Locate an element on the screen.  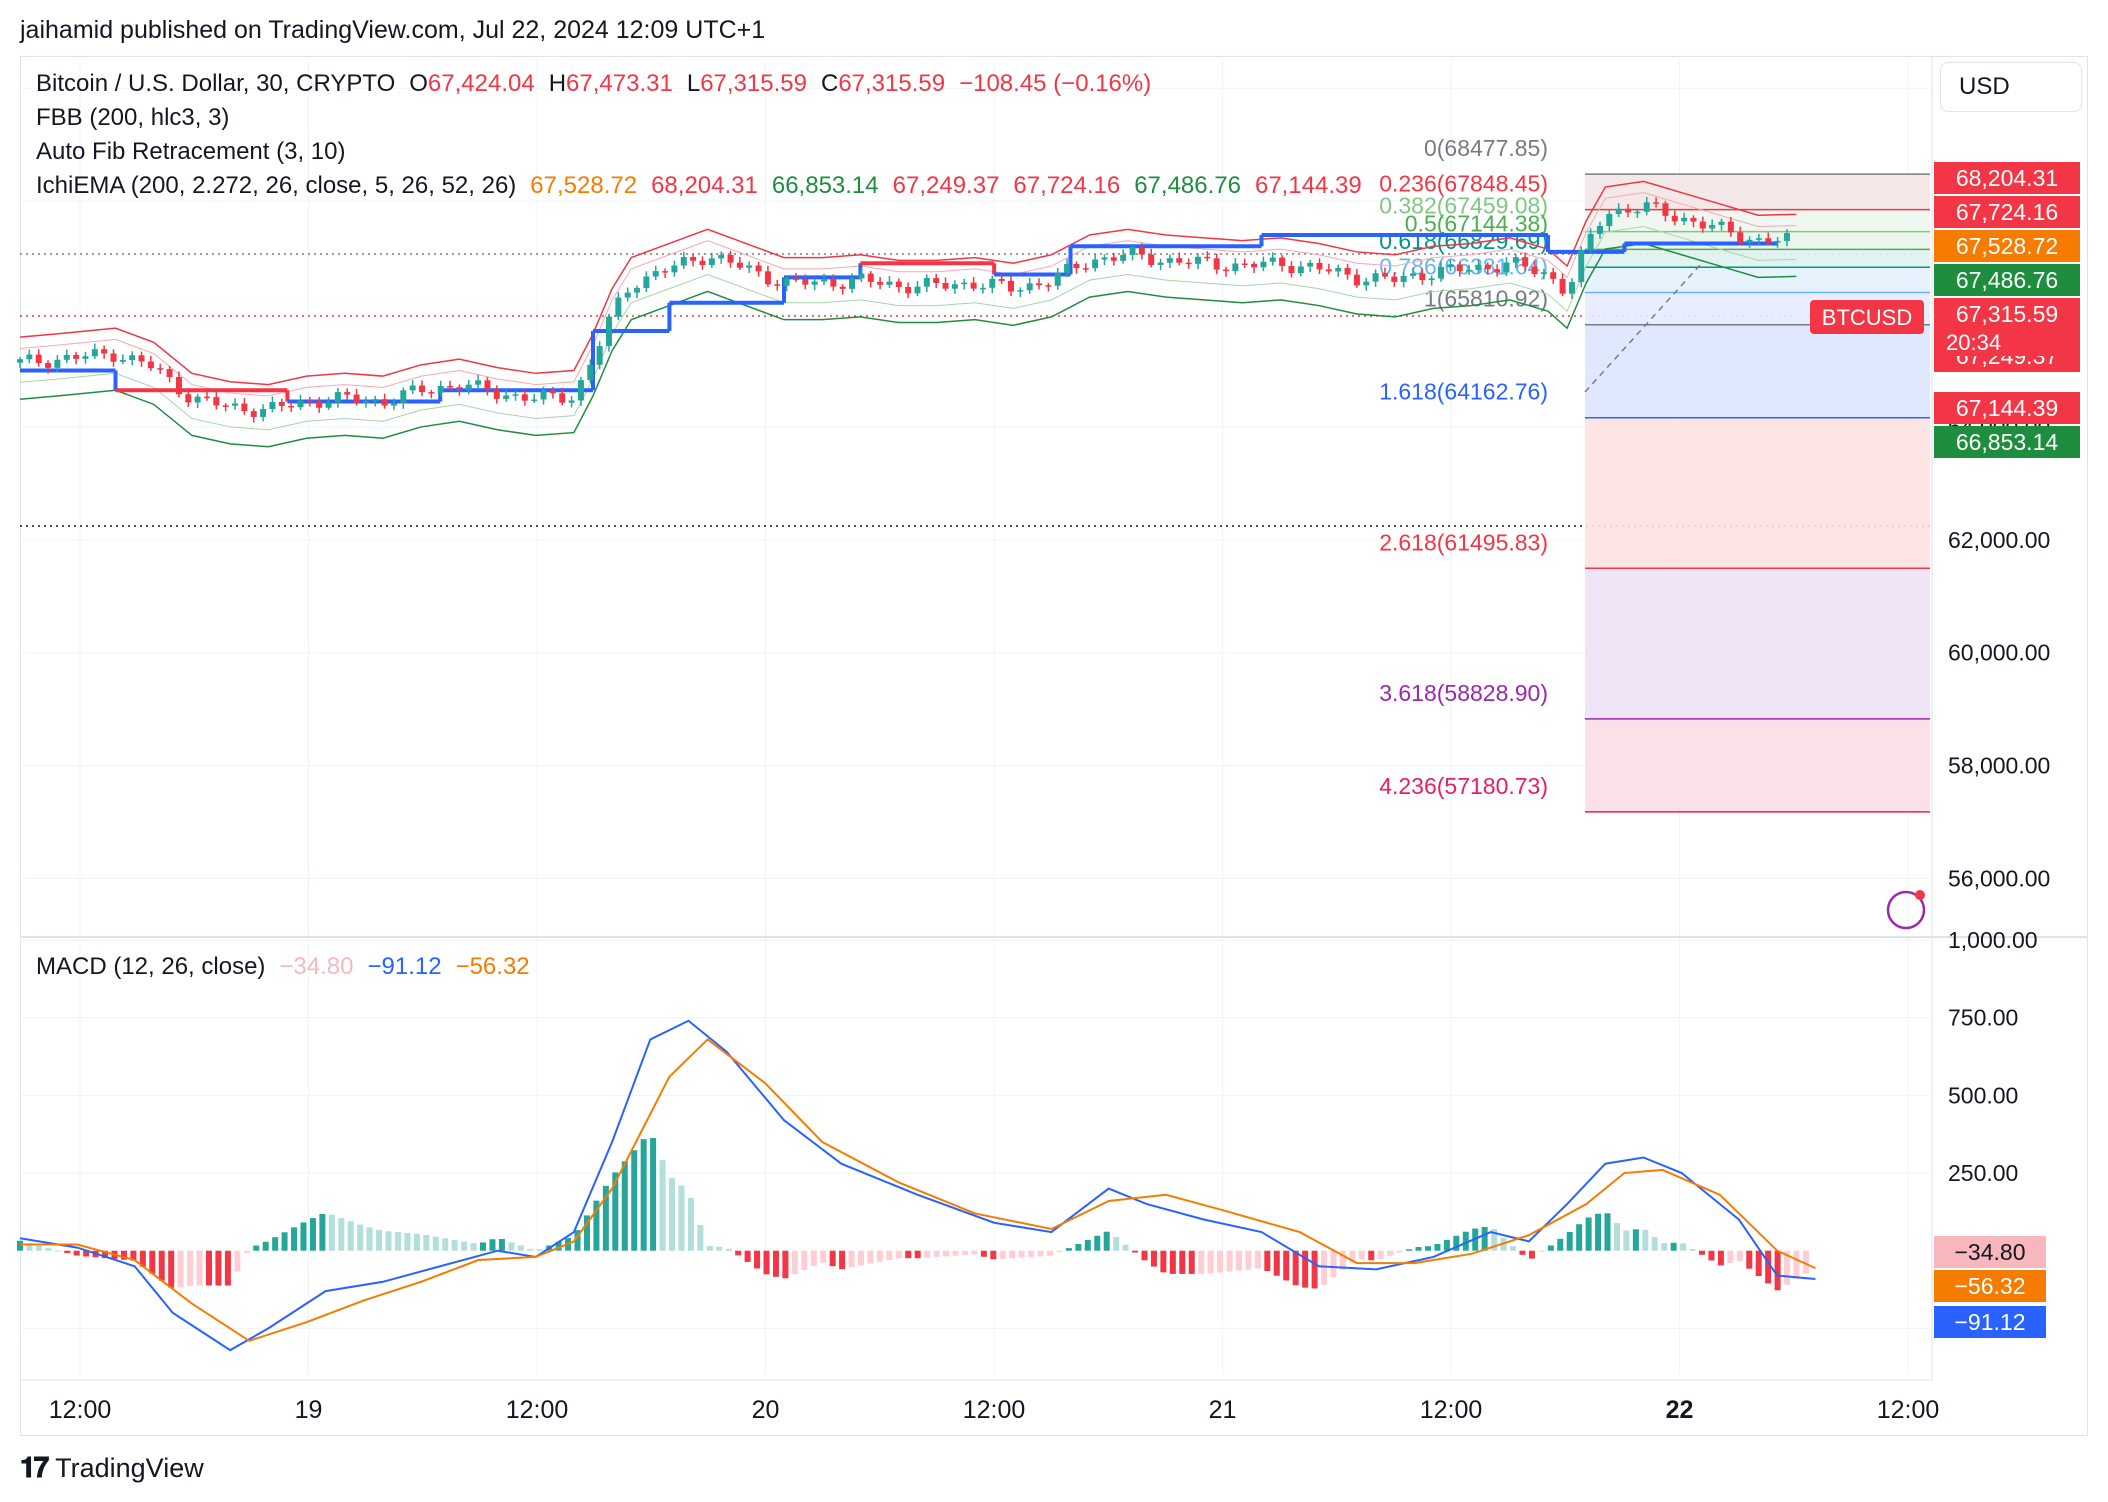
macd-legend: MACD (12, 26, close) −34.80 −91.12 −56.32 is located at coordinates (297, 967).